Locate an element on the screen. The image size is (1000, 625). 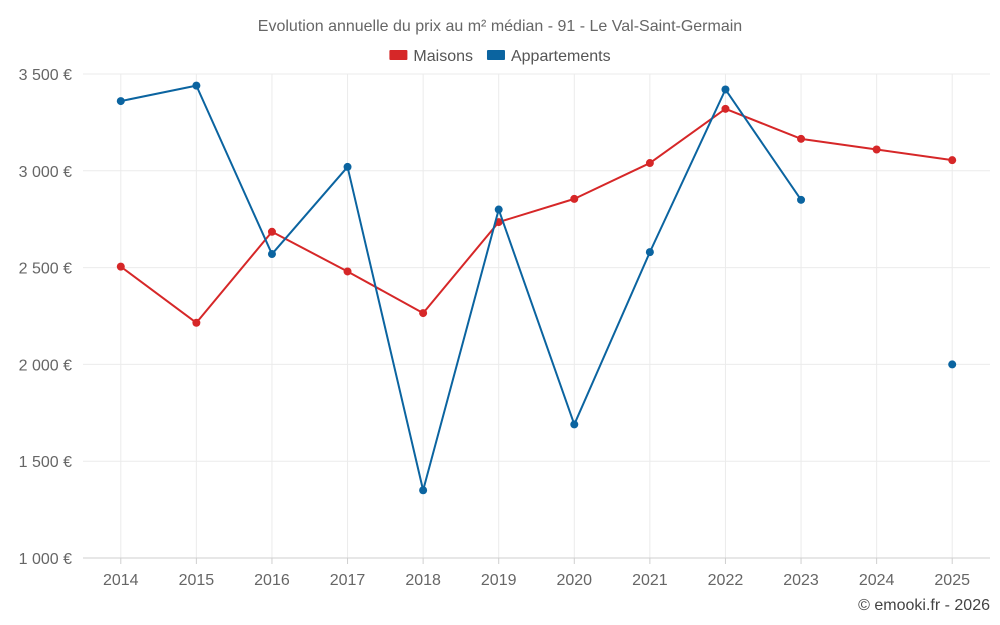
x-tick-label: 2016 is located at coordinates (272, 580).